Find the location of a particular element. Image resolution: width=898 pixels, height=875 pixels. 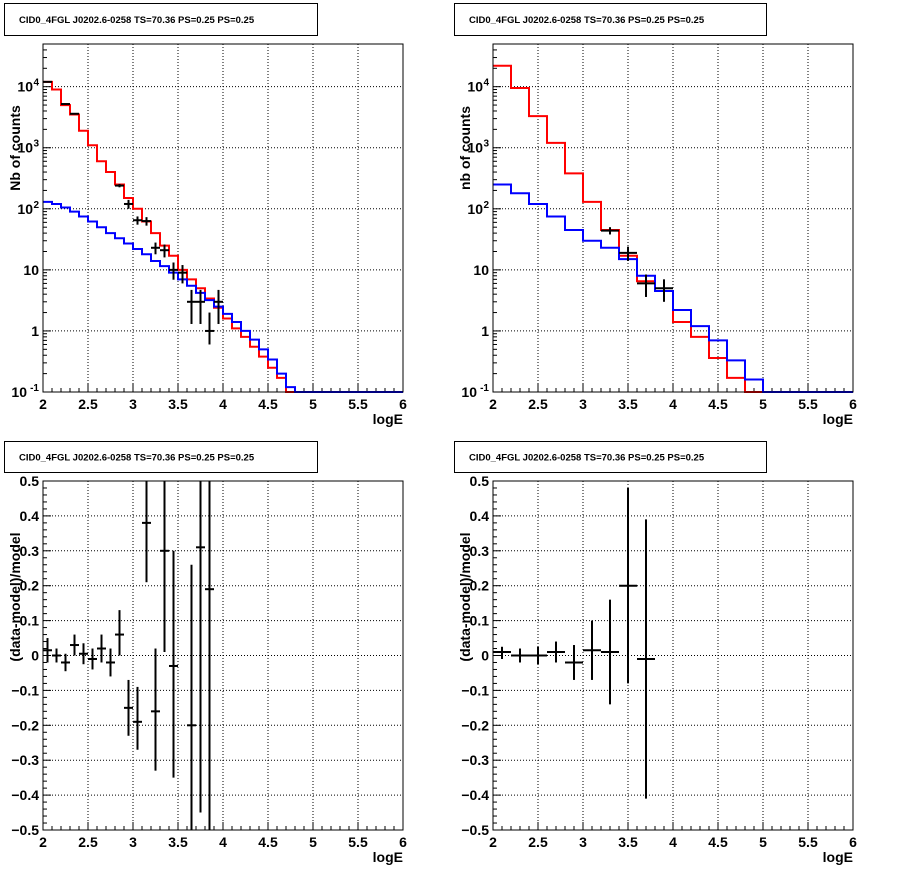

y-tick-label: 0 is located at coordinates (35, 656).